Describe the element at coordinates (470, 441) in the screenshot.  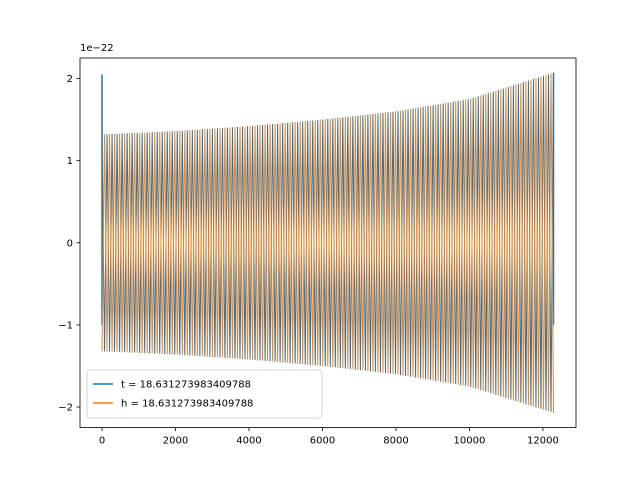
I see `x-tick-label: 10000` at that location.